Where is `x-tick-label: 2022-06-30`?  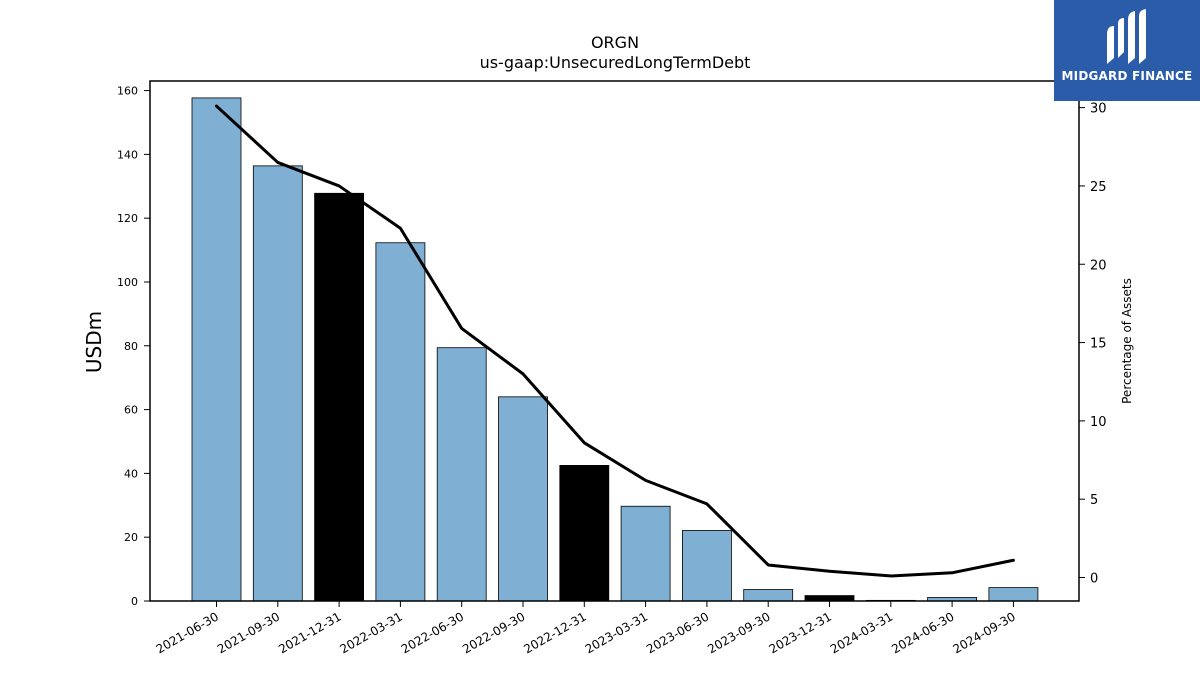
x-tick-label: 2022-06-30 is located at coordinates (432, 632).